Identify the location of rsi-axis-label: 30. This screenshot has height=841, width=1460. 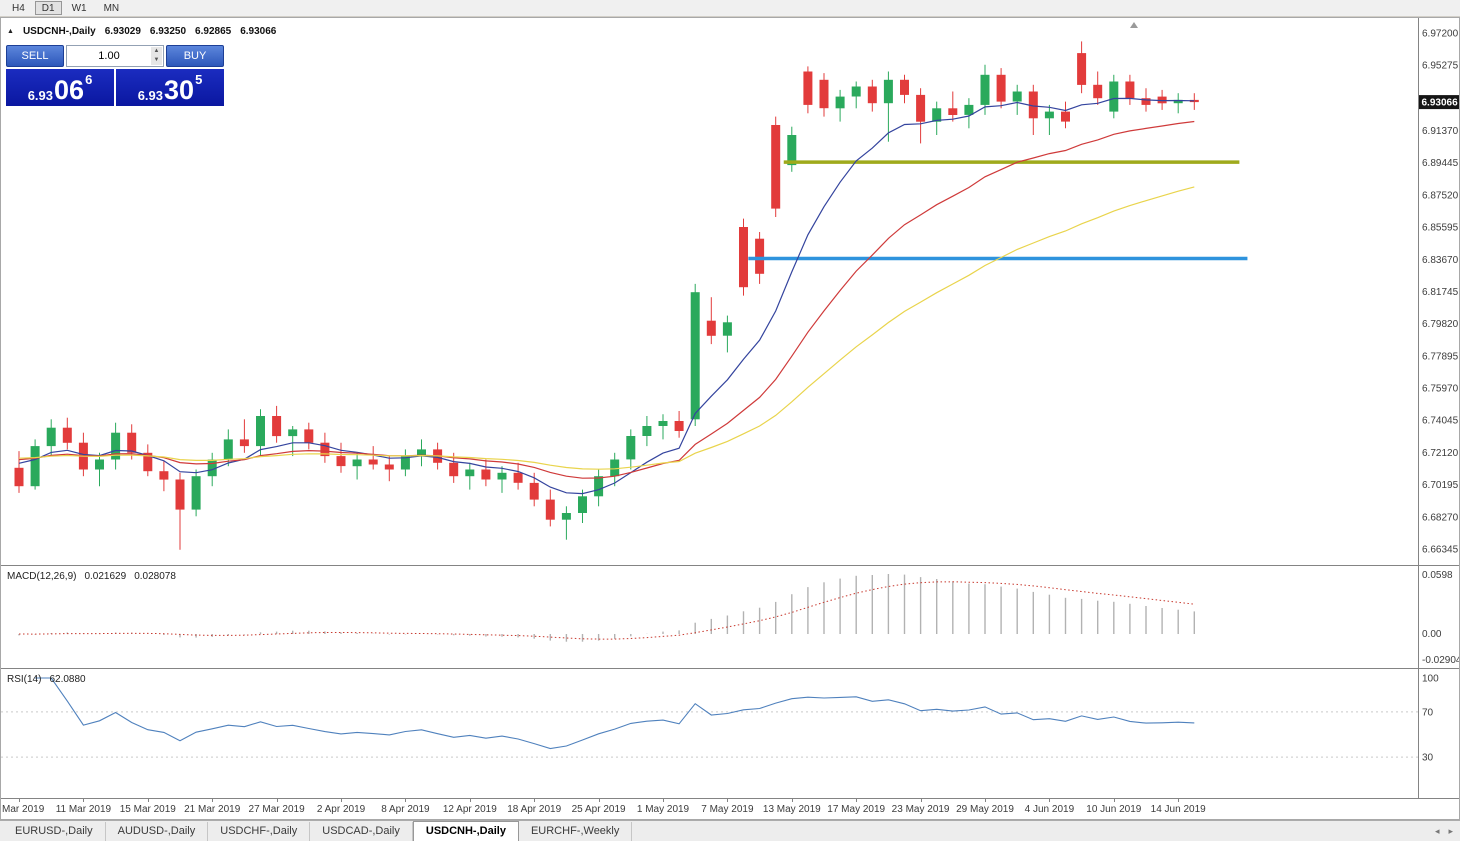
(1428, 758).